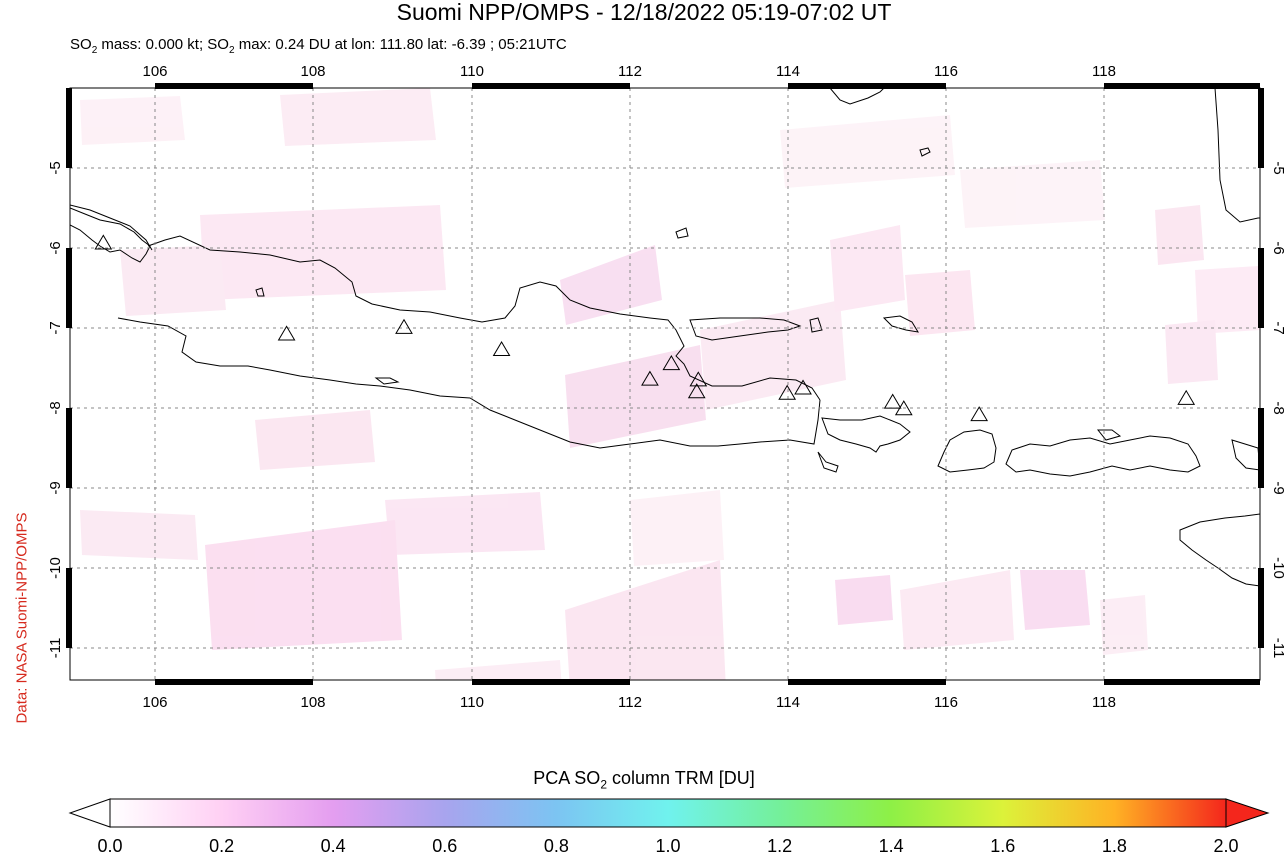 The width and height of the screenshot is (1288, 855). Describe the element at coordinates (333, 845) in the screenshot. I see `colorbar-tick-2: 0.4` at that location.